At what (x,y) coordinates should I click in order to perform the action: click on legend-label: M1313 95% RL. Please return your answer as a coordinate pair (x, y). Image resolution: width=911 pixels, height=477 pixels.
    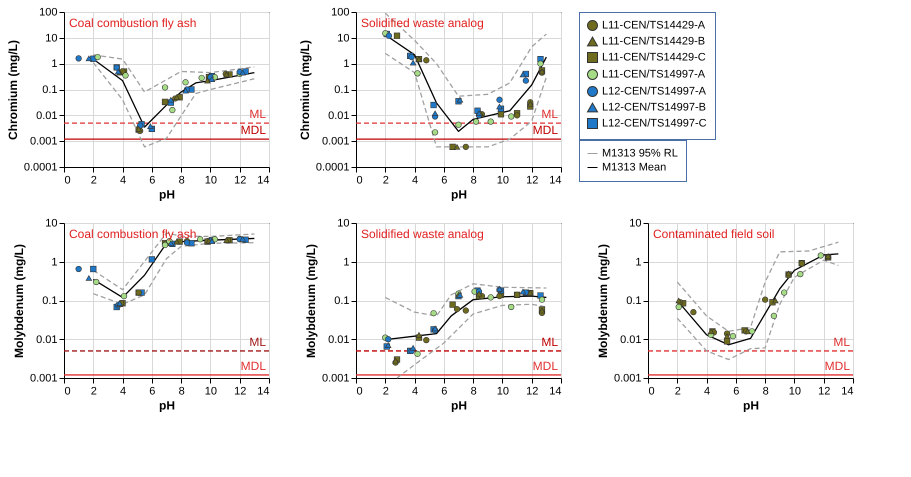
    Looking at the image, I should click on (640, 154).